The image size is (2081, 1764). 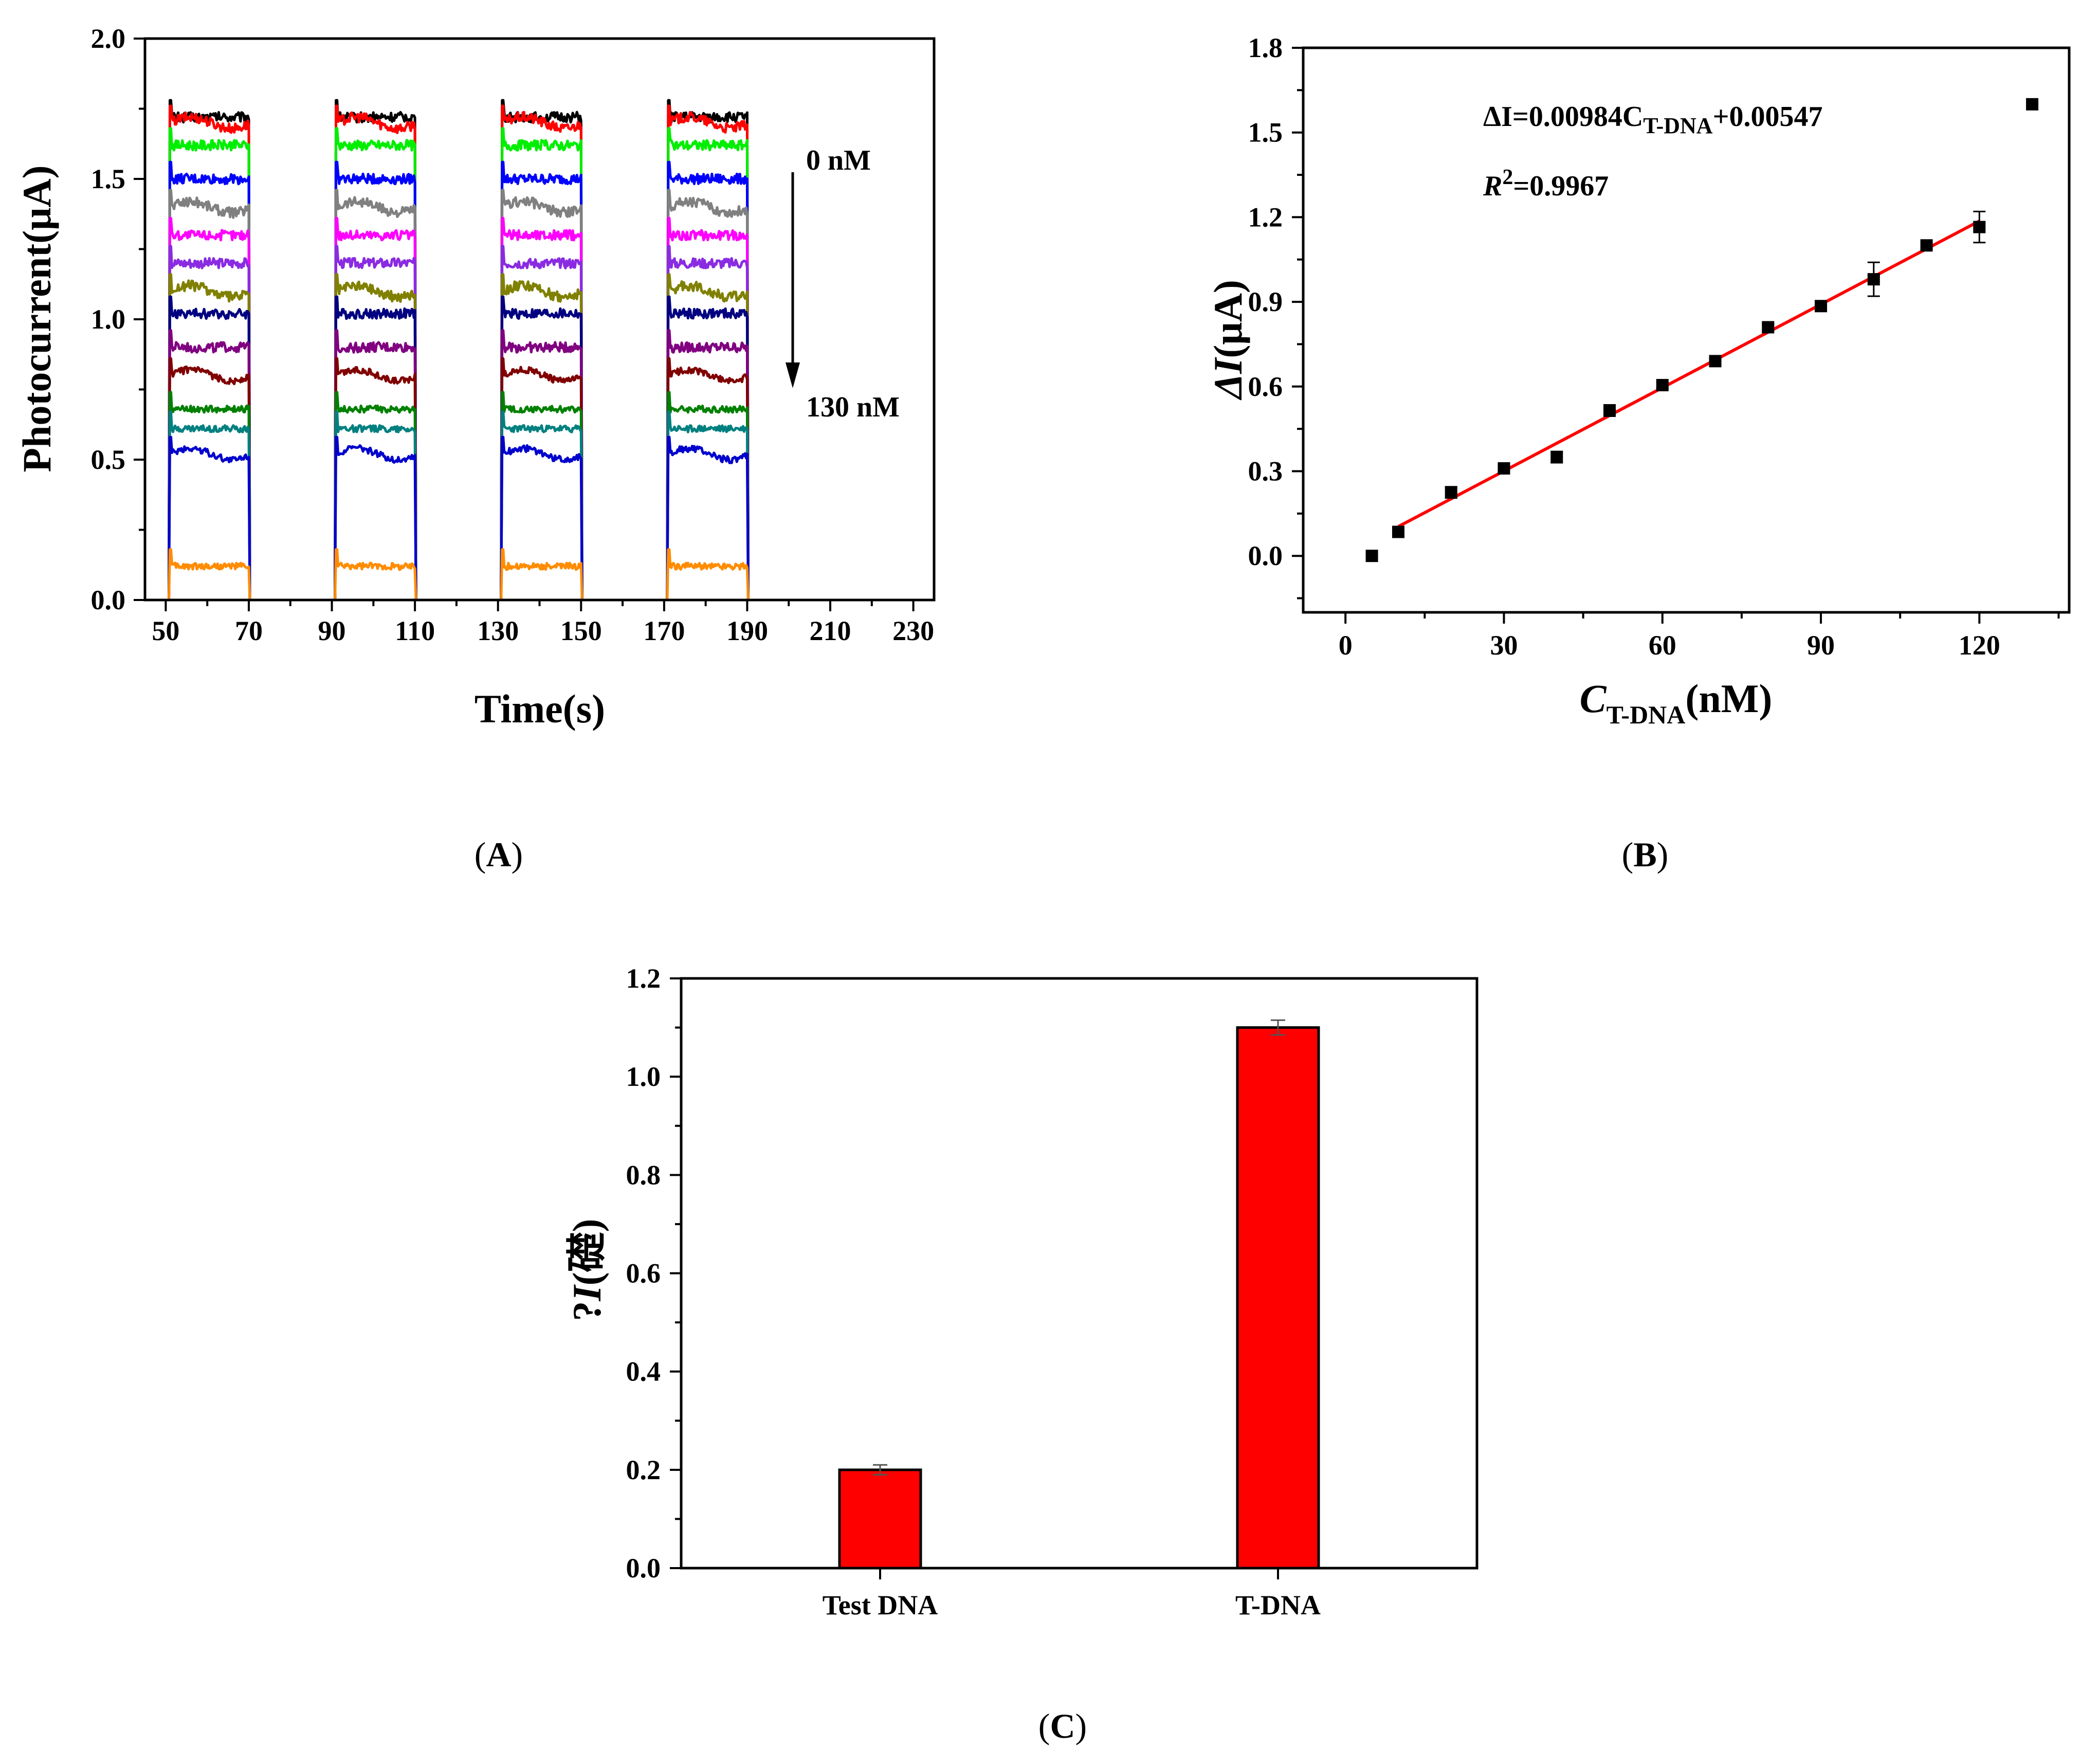 I want to click on panel-c-plot-frame, so click(x=1079, y=1273).